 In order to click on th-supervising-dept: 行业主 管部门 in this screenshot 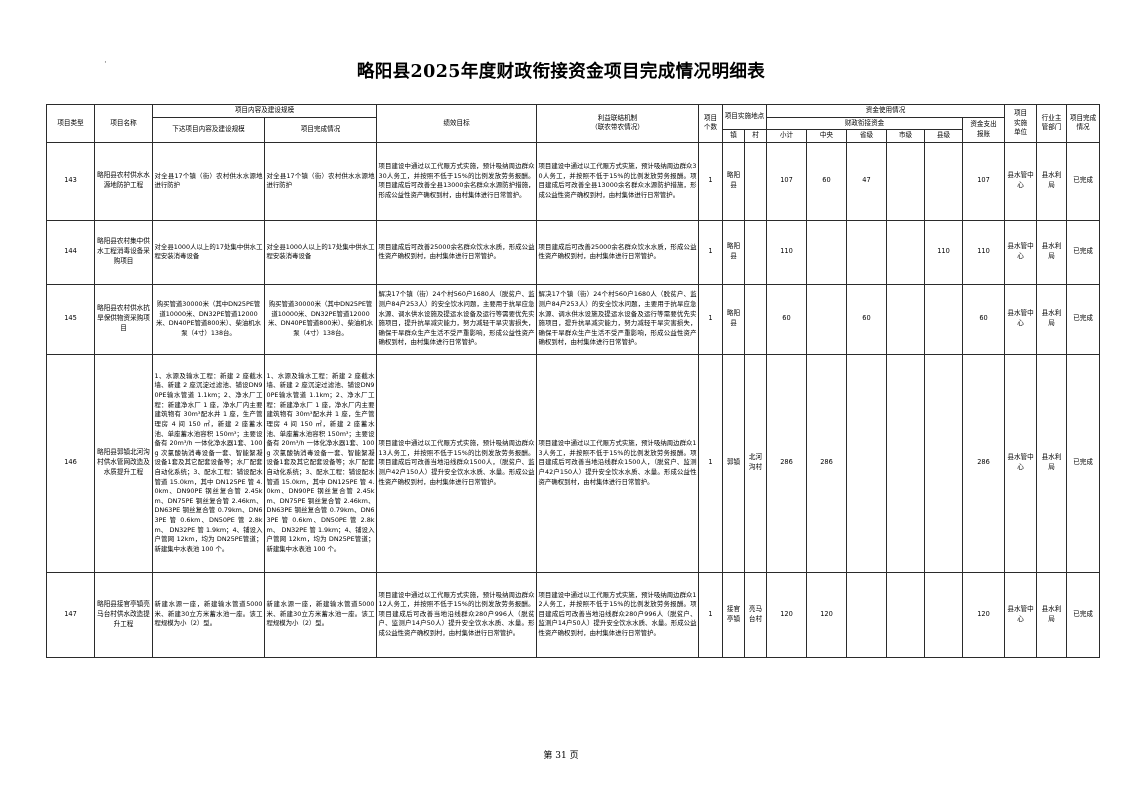, I will do `click(1052, 123)`.